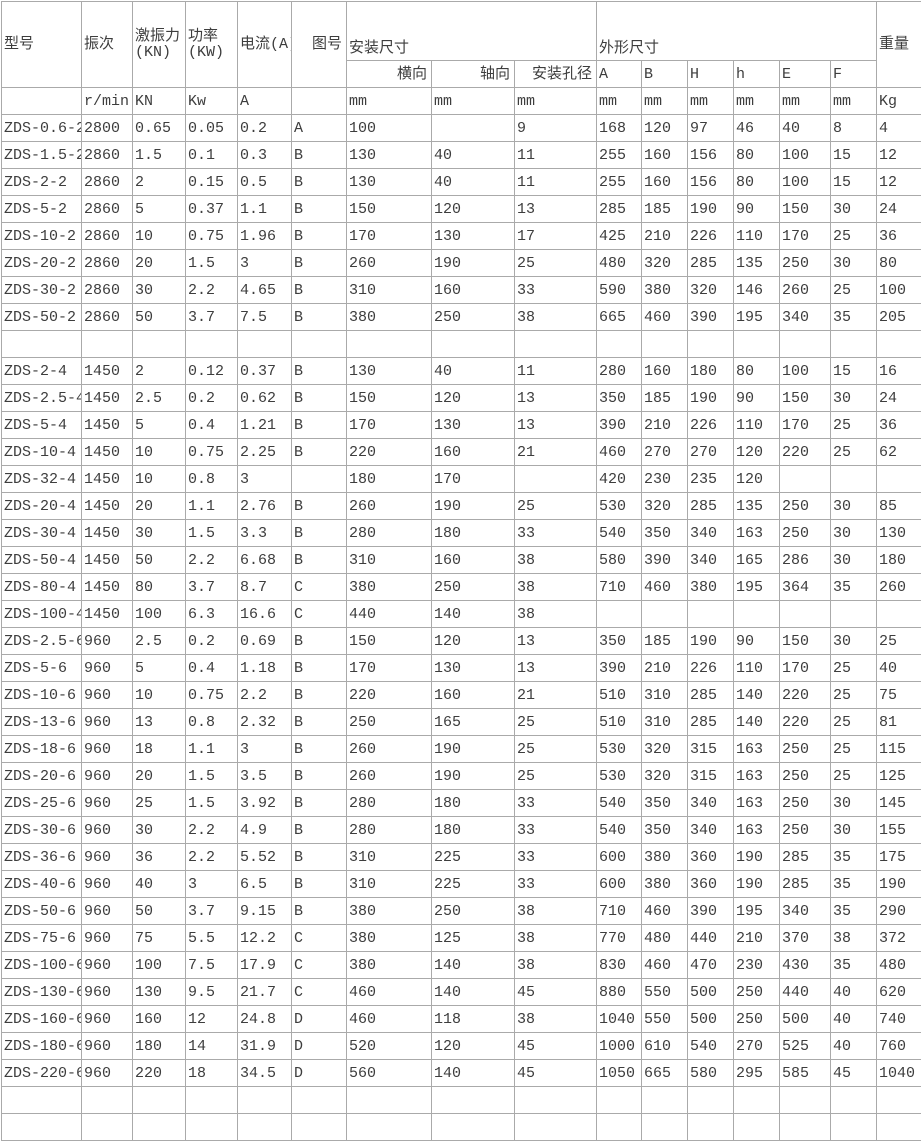 The height and width of the screenshot is (1141, 921). I want to click on cell-force: 10, so click(159, 236).